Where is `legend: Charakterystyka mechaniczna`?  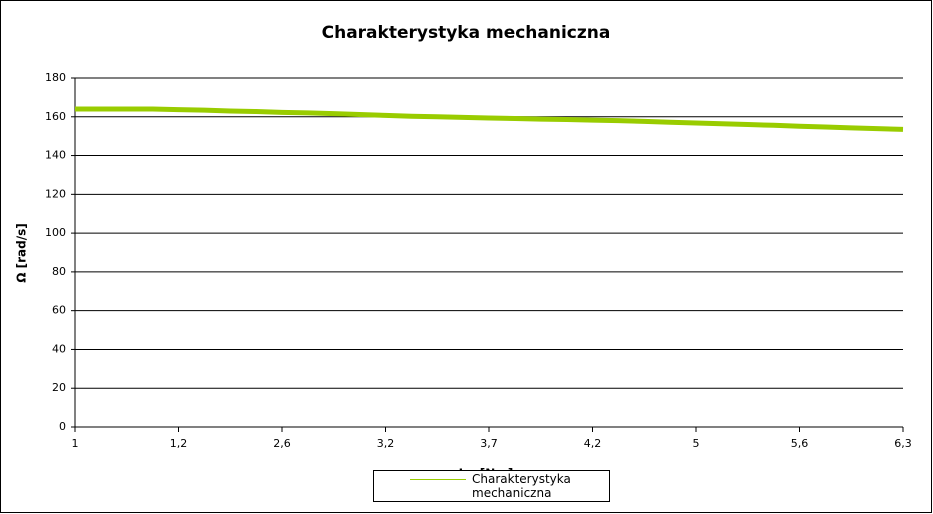 legend: Charakterystyka mechaniczna is located at coordinates (491, 486).